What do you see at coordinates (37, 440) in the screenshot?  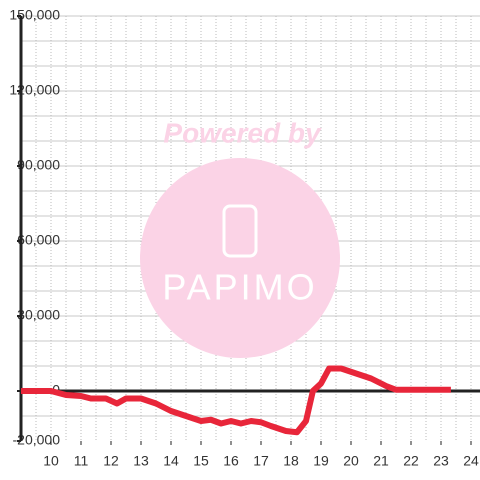 I see `y-tick-label: -20,000` at bounding box center [37, 440].